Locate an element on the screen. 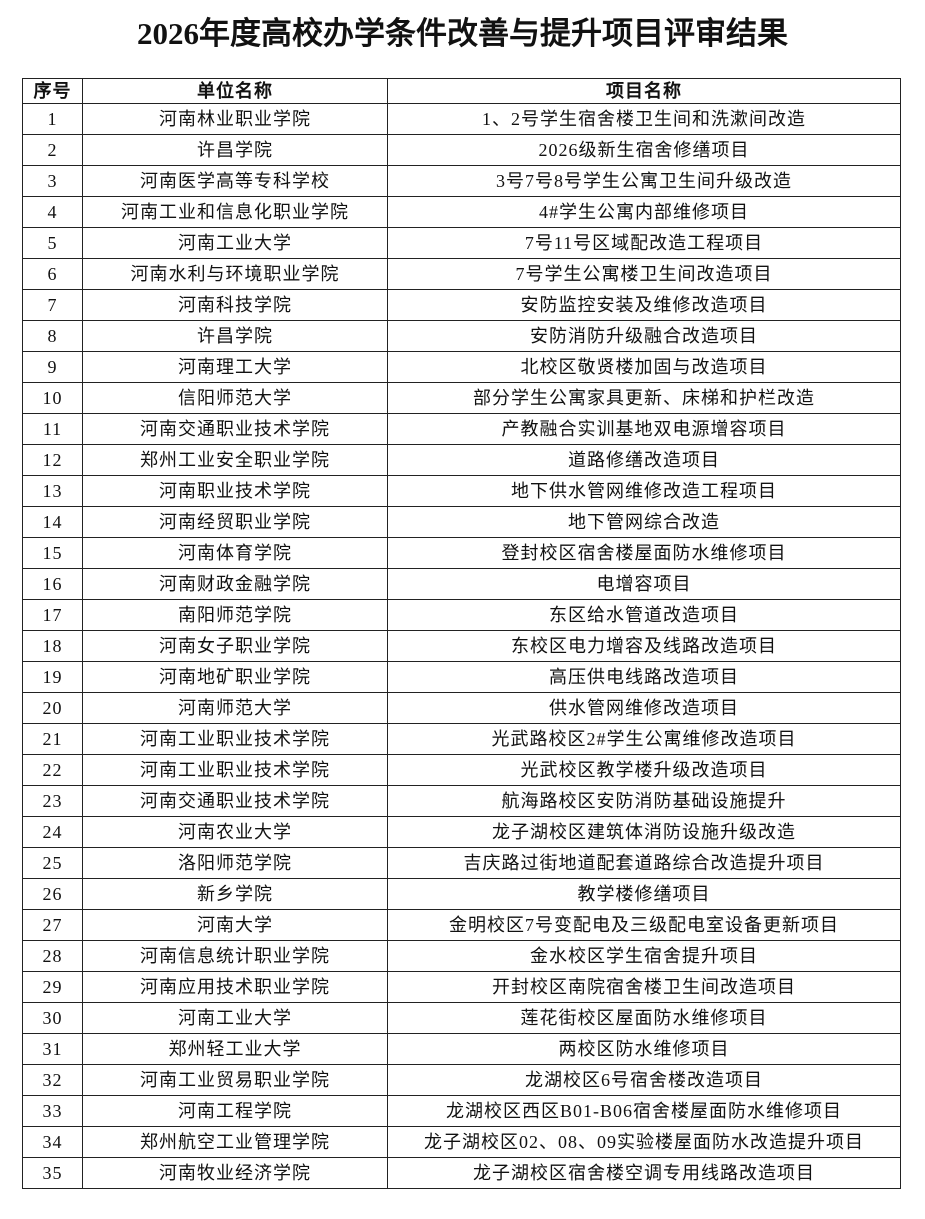  cell-index: 19 is located at coordinates (52, 677).